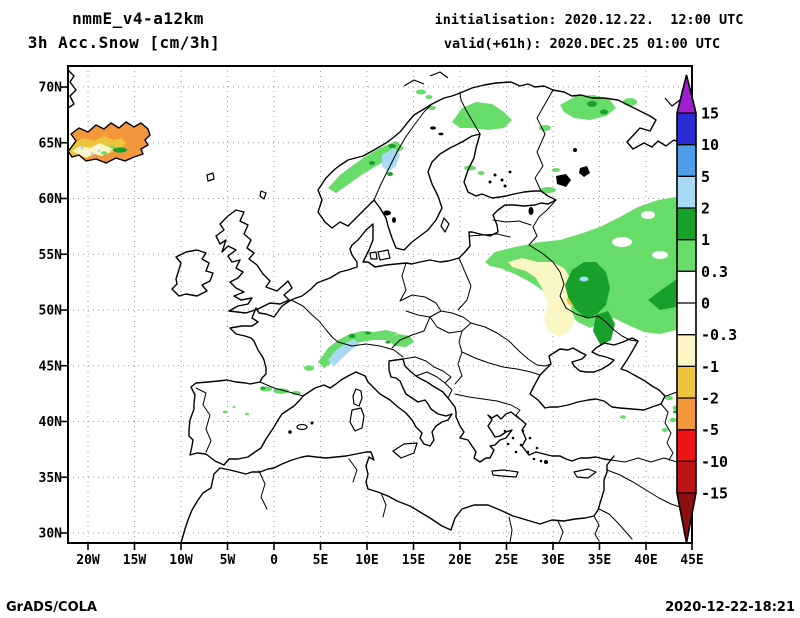  I want to click on lat-label: 65N, so click(51, 143).